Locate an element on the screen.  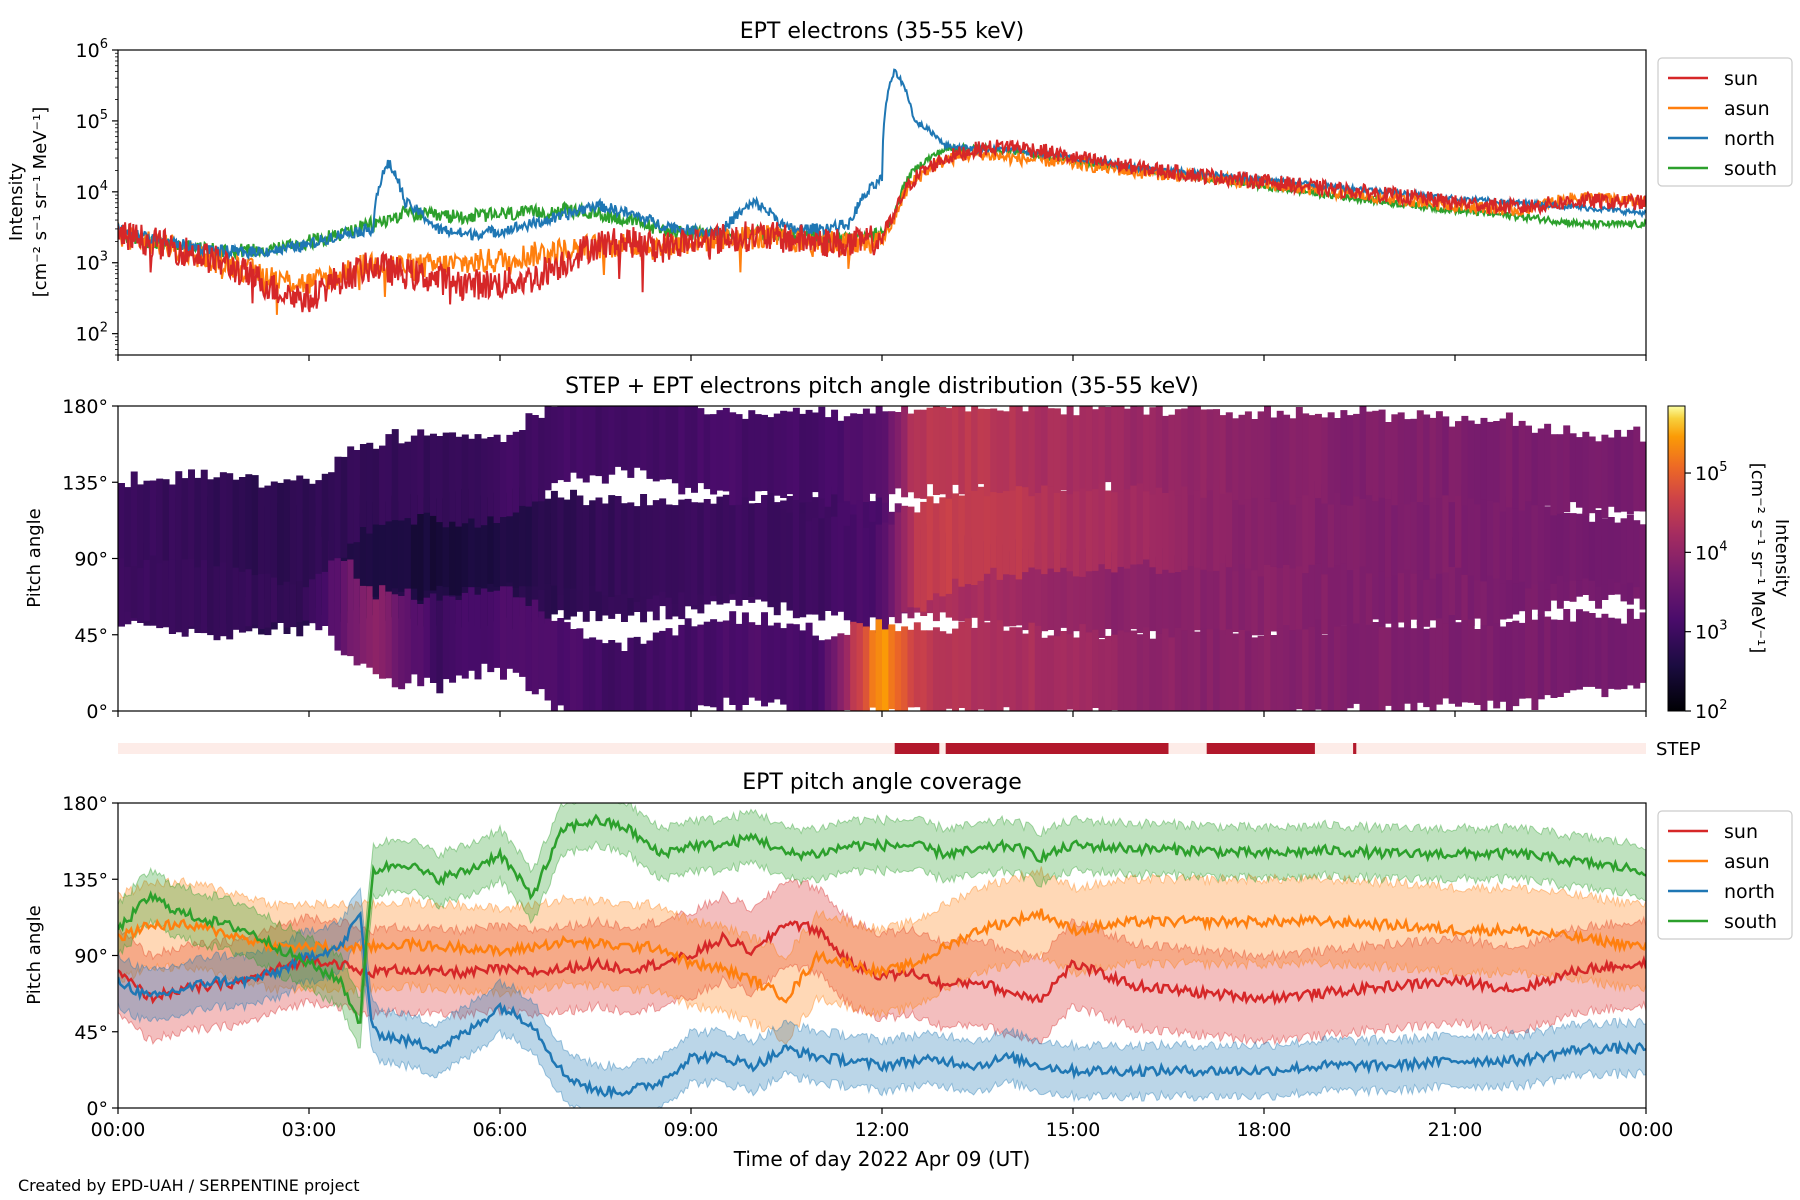
series-sun is located at coordinates (882, 226).